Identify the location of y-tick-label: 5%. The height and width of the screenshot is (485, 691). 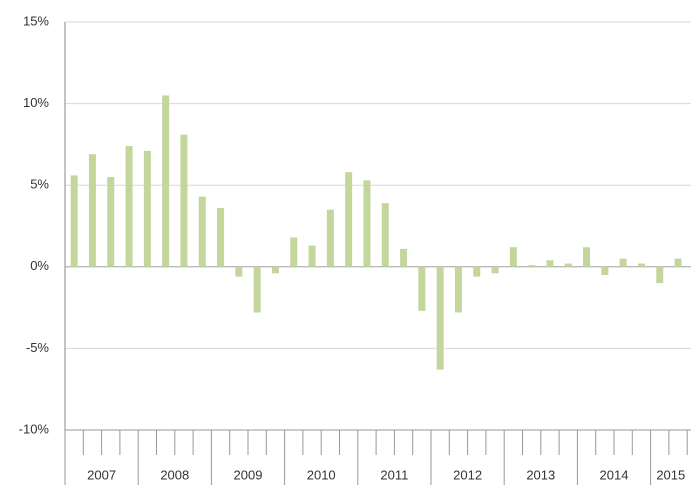
(39, 184).